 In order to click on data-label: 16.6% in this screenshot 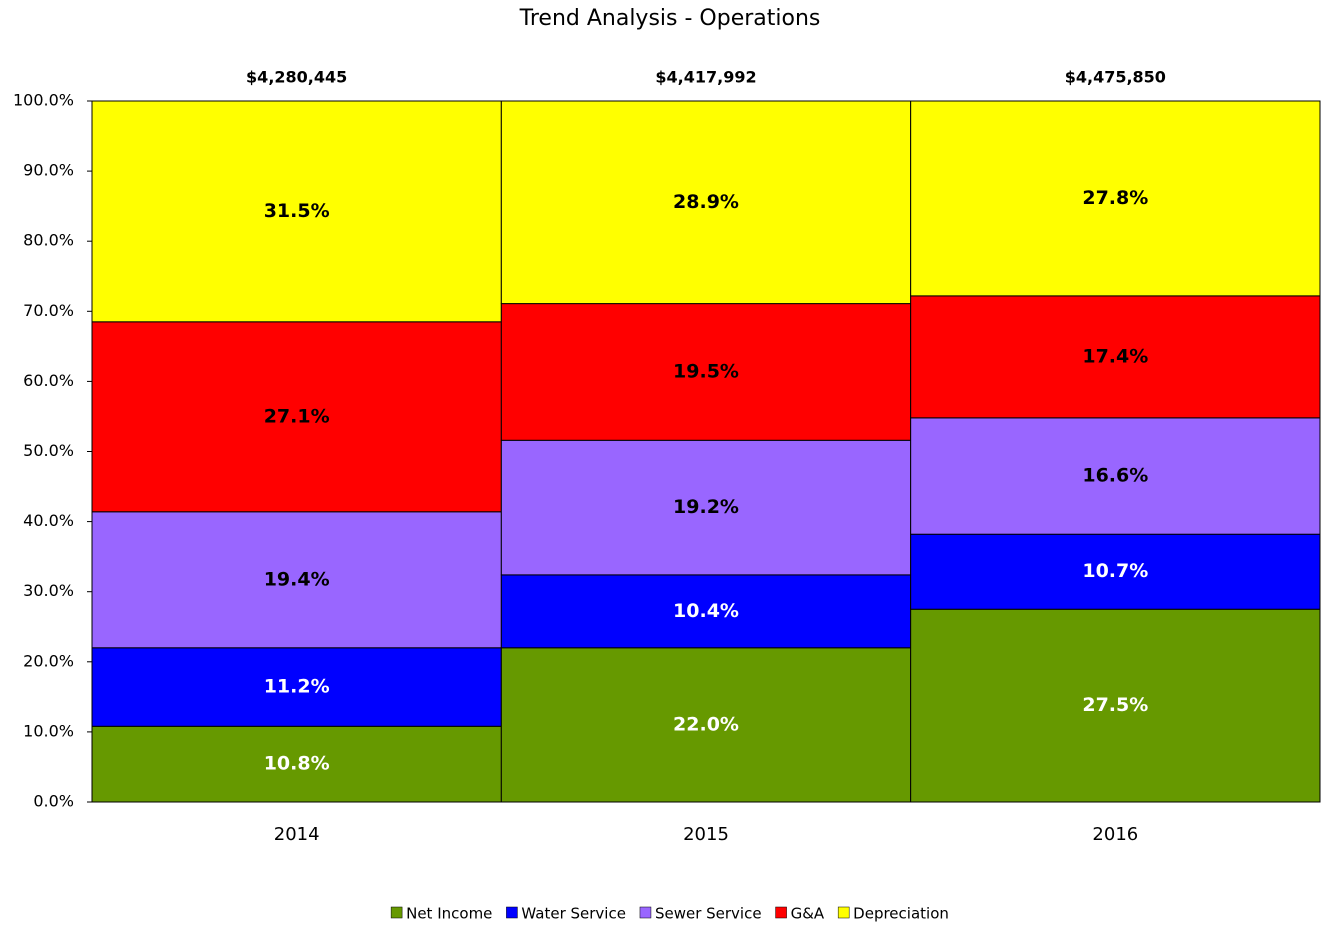, I will do `click(1115, 476)`.